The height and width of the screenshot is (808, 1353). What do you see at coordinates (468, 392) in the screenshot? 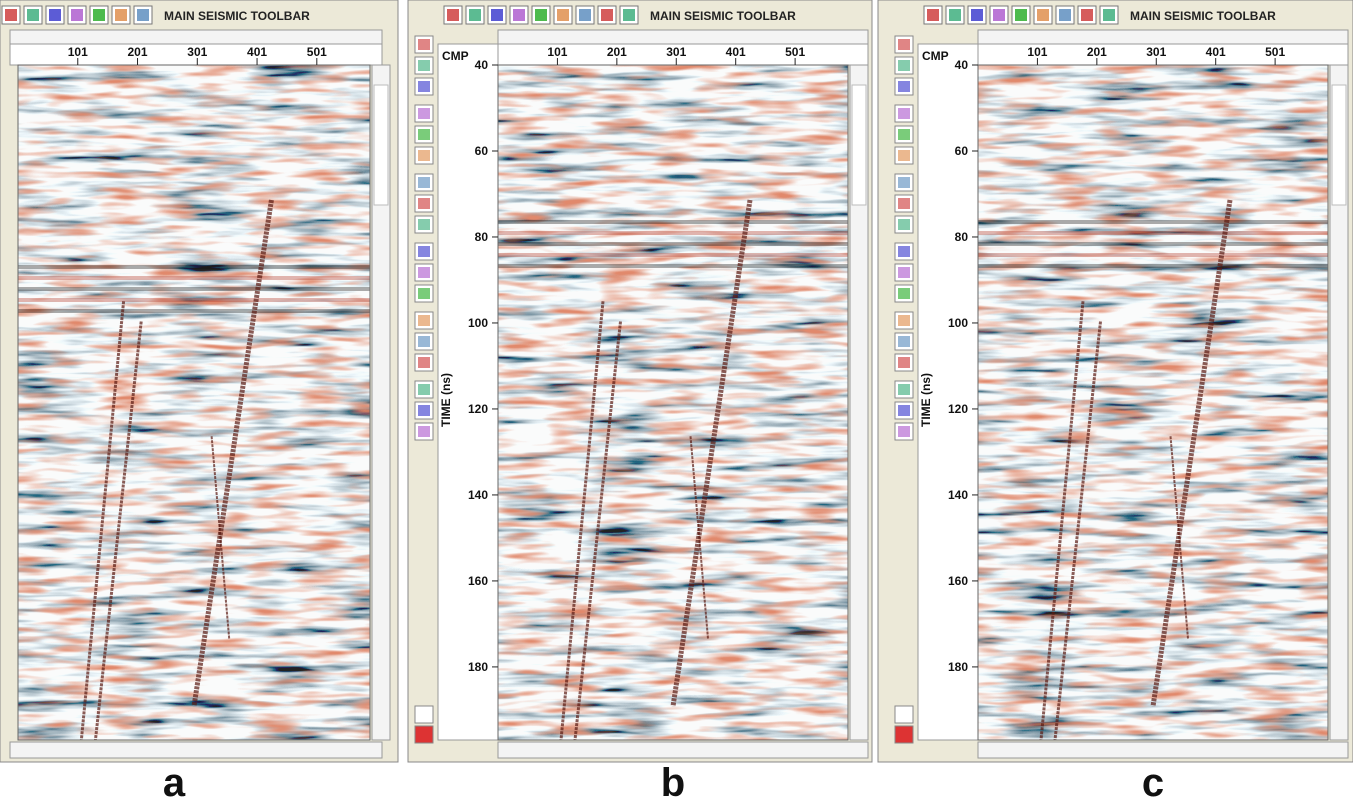
I see `time-axis-area` at bounding box center [468, 392].